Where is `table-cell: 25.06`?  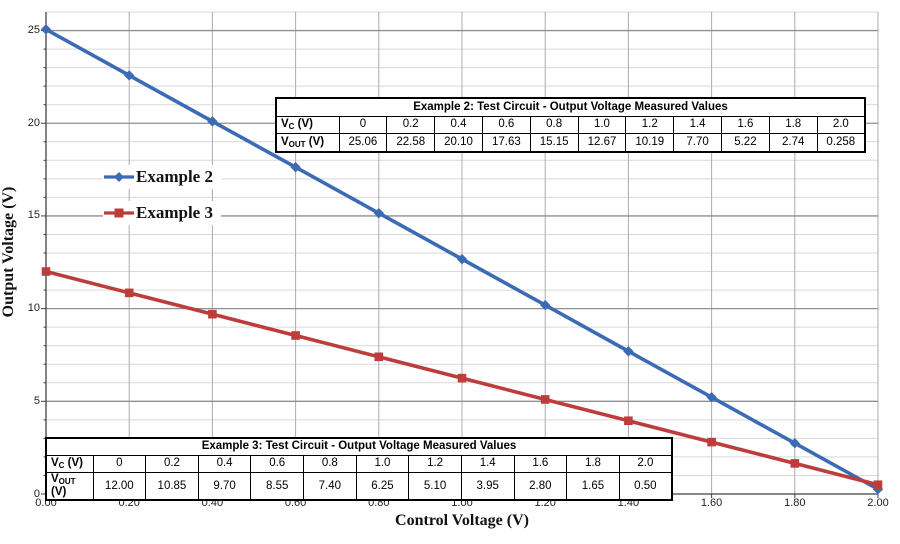
table-cell: 25.06 is located at coordinates (363, 142).